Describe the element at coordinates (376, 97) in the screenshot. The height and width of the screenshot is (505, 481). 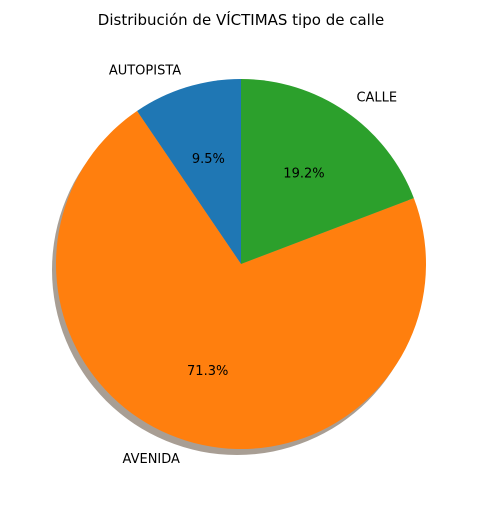
I see `legend-label-calle: CALLE` at that location.